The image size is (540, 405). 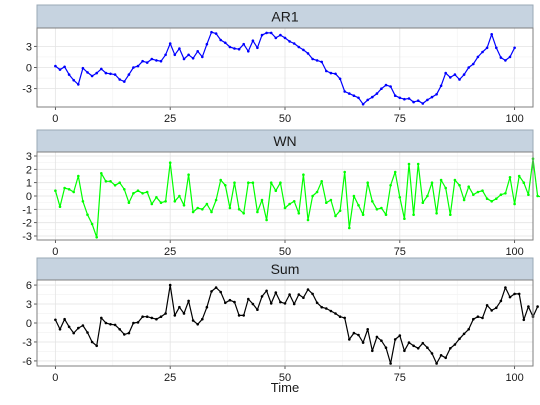 What do you see at coordinates (27, 90) in the screenshot?
I see `ar1-y-tick-label: -3` at bounding box center [27, 90].